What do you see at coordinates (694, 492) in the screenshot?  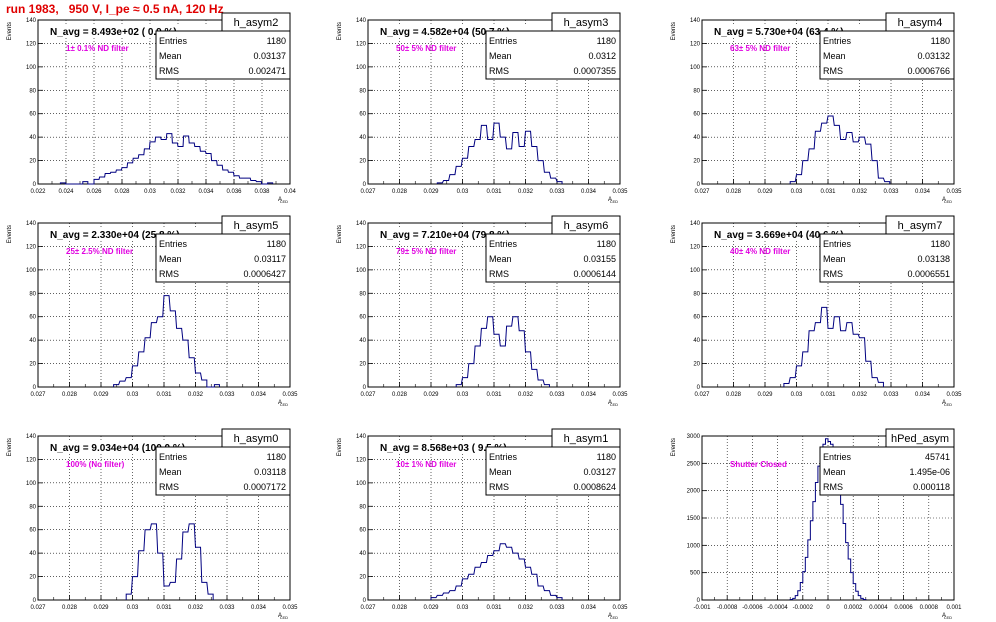 I see `y-tick-label: 2000` at bounding box center [694, 492].